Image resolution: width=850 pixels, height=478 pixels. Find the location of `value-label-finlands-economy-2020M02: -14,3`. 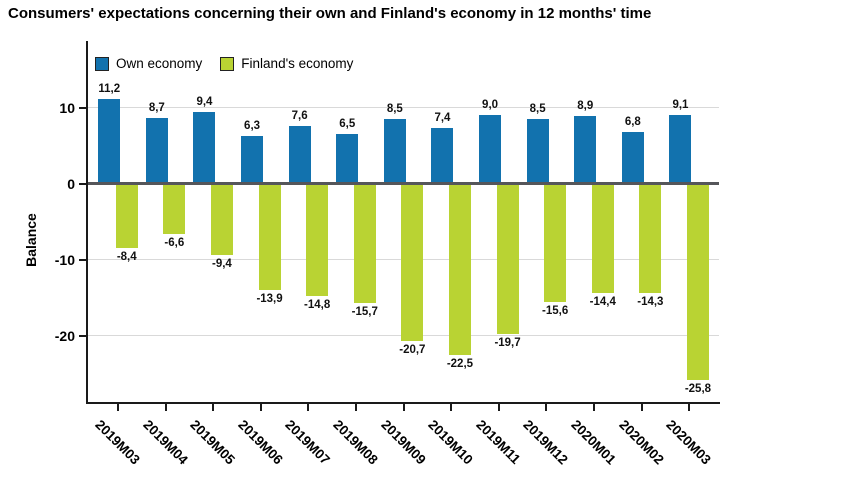

value-label-finlands-economy-2020M02: -14,3 is located at coordinates (650, 301).